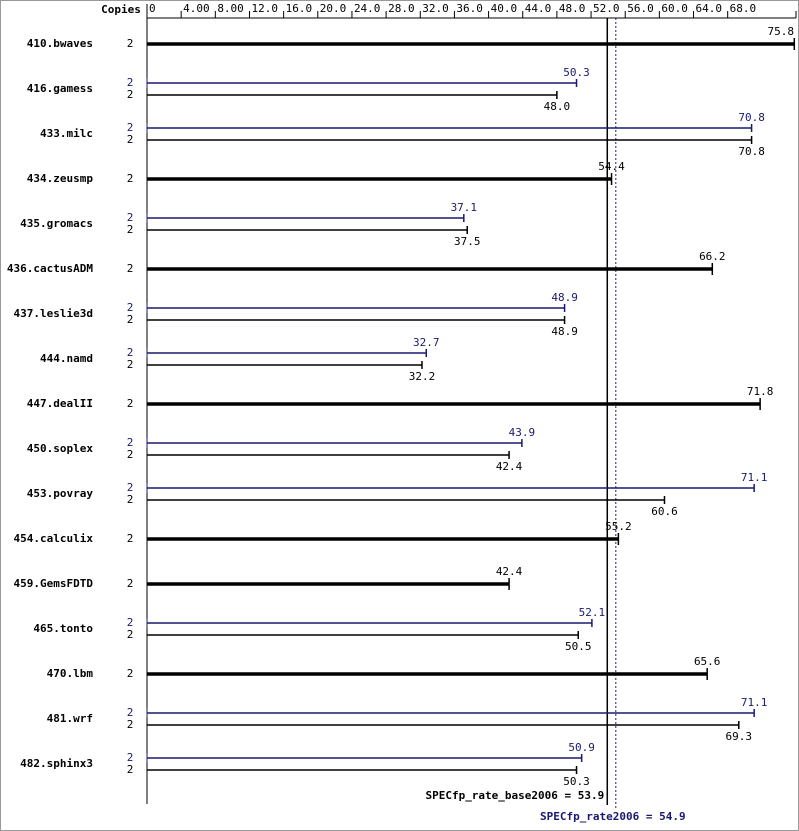 The height and width of the screenshot is (831, 799). Describe the element at coordinates (469, 8) in the screenshot. I see `x-tick-label: 36.0` at that location.